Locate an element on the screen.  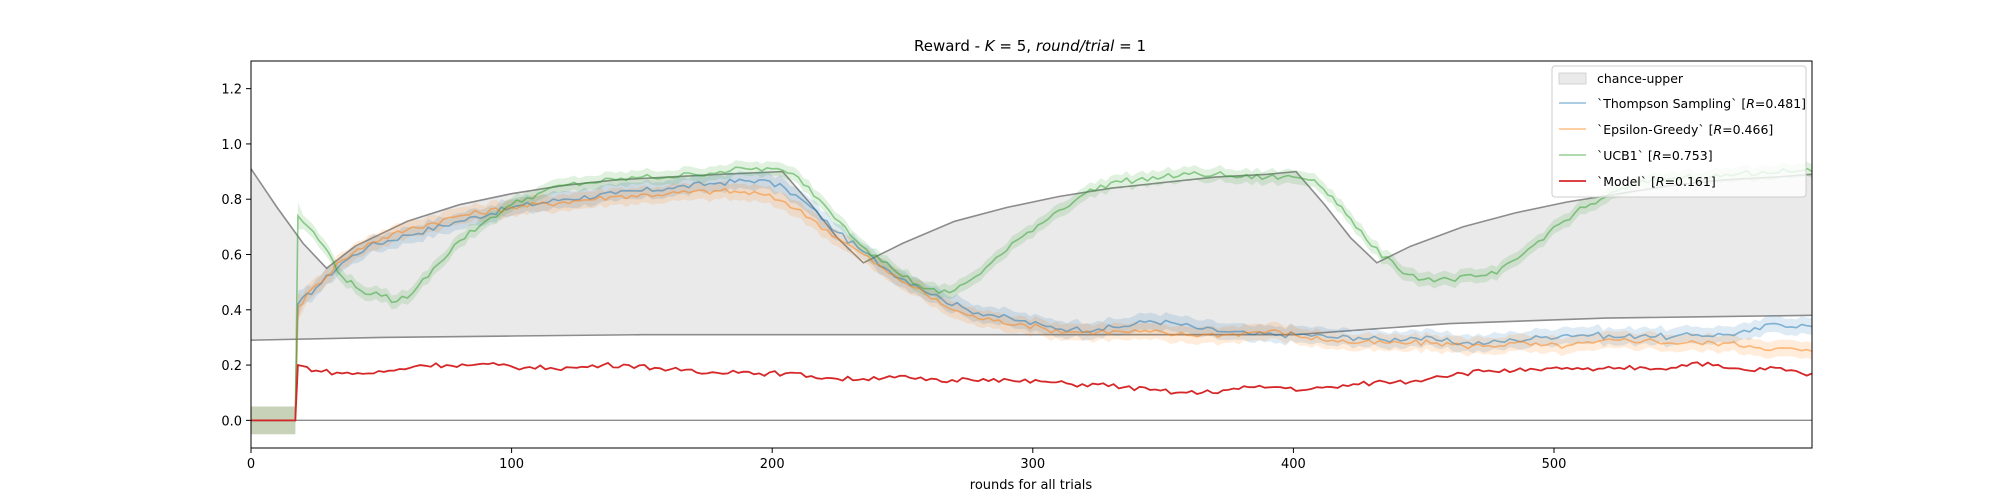
legend-epsilon-prefix: `Epsilon-Greedy` [ is located at coordinates (1655, 129).